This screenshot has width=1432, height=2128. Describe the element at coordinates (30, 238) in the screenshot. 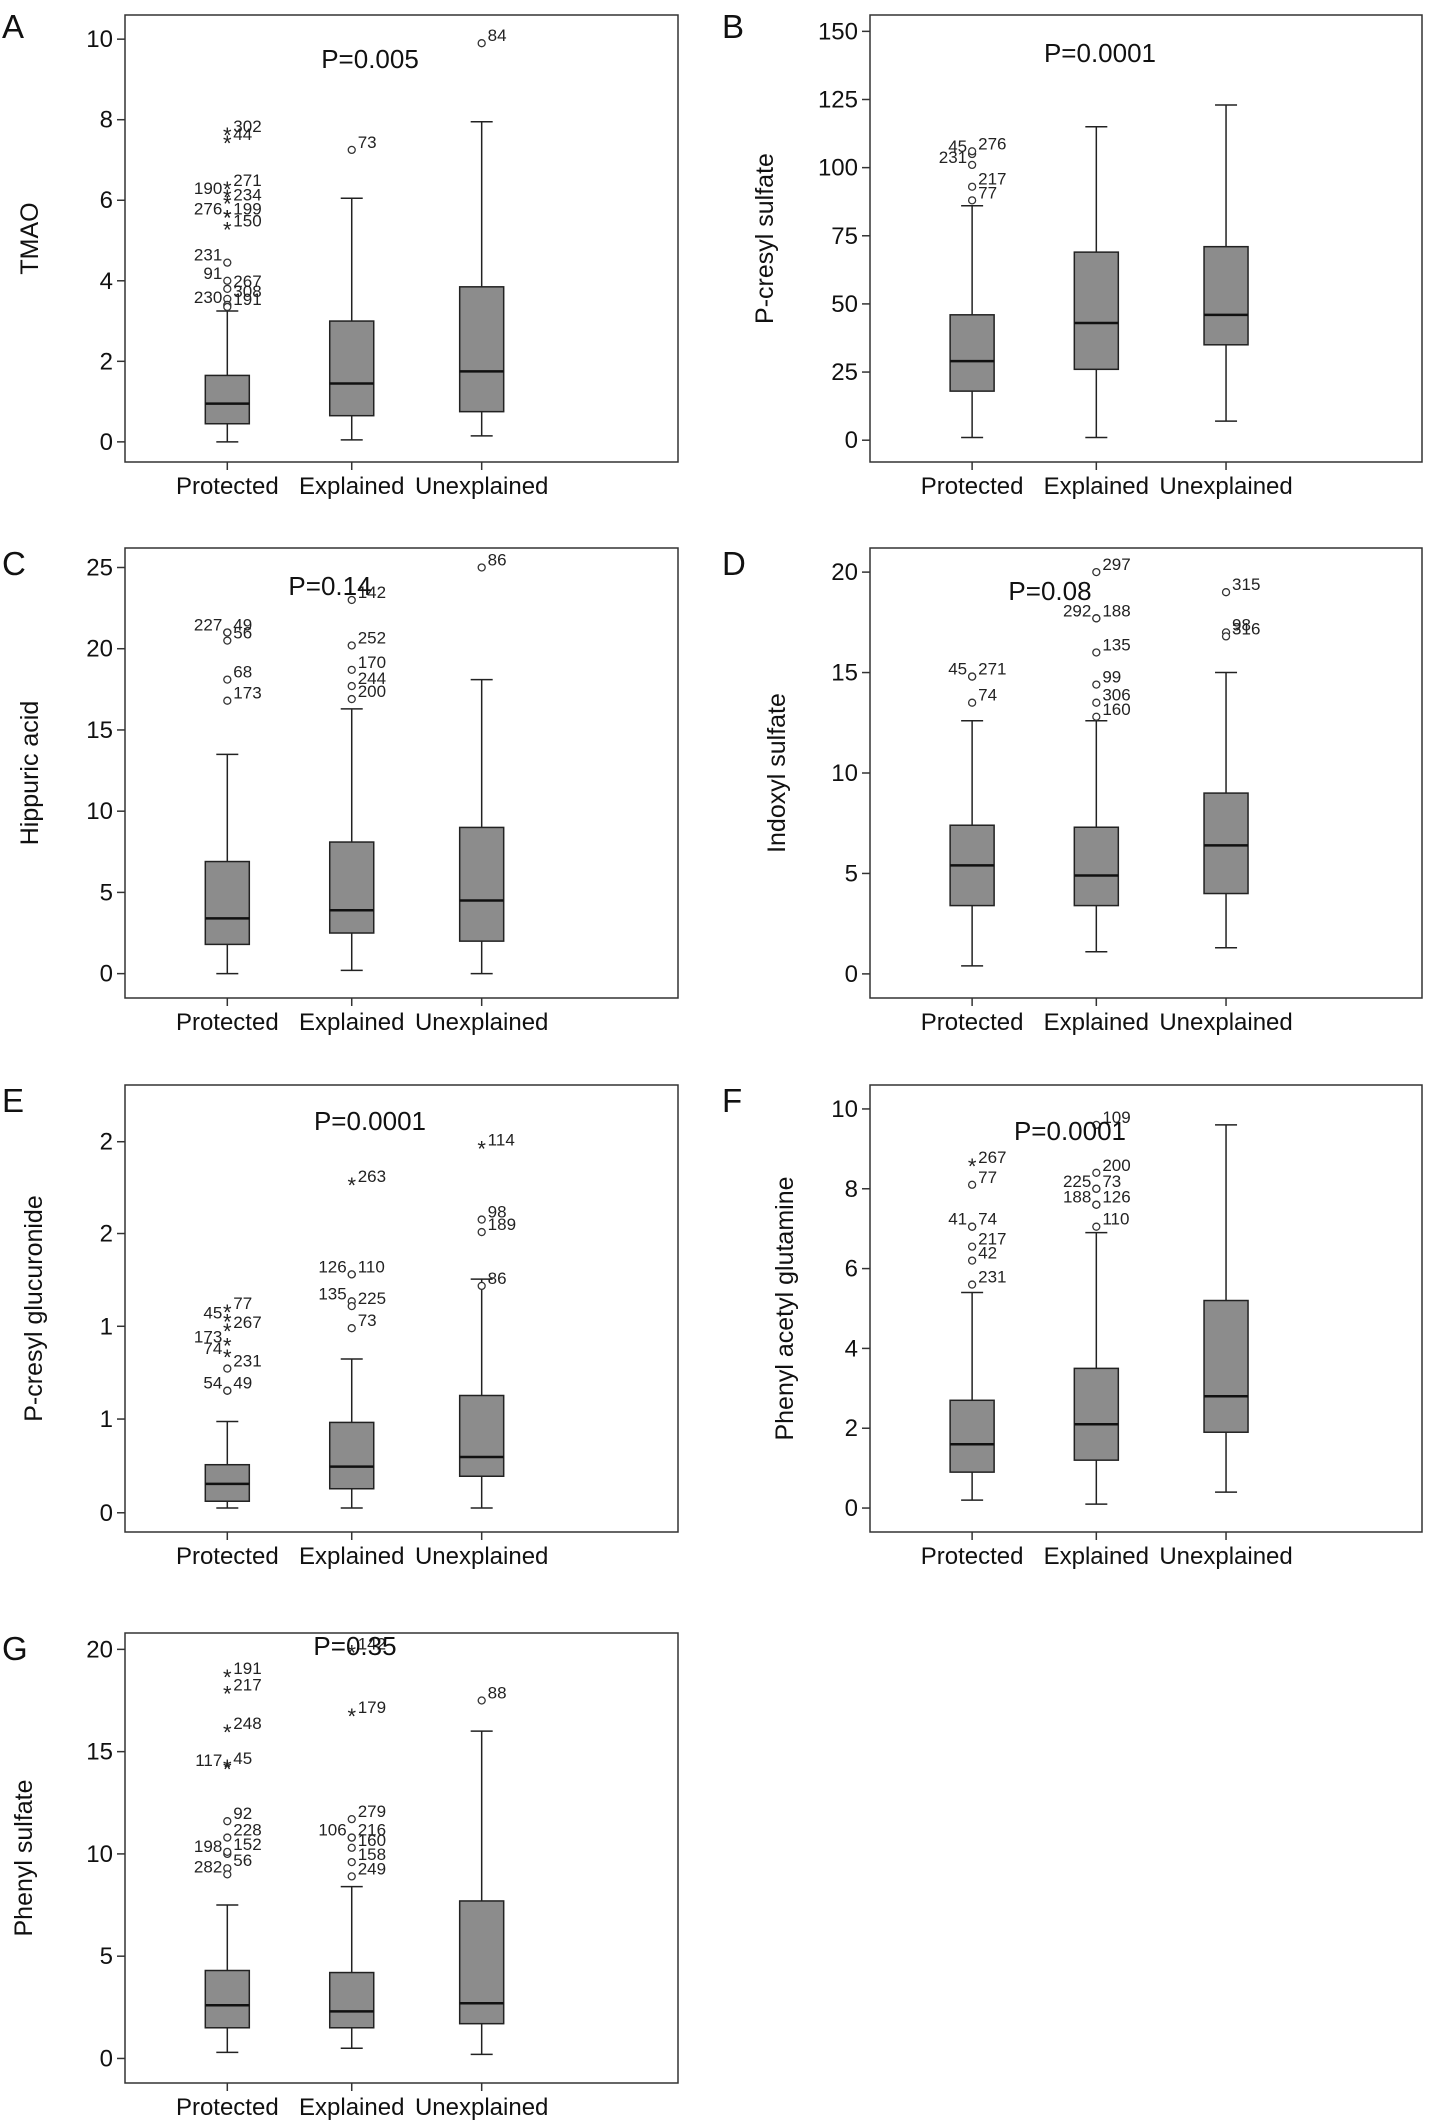

I see `panel-a-ylabel: TMAO` at that location.